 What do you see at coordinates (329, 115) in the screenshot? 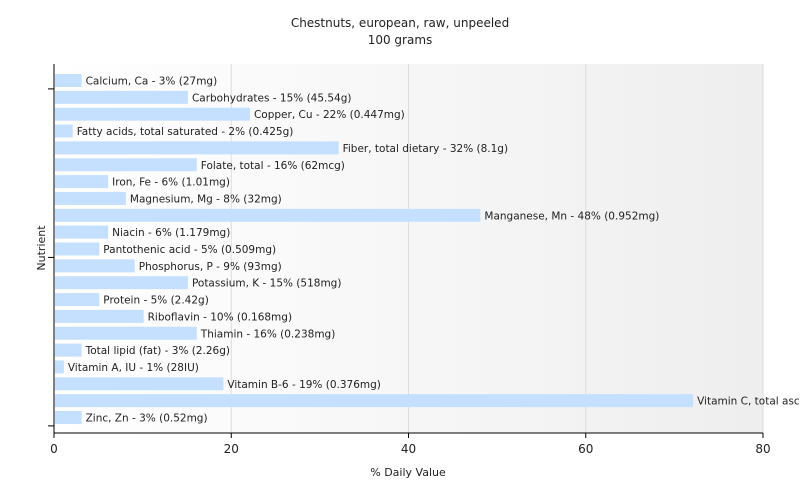
I see `bar-label: Copper, Cu - 22% (0.447mg)` at bounding box center [329, 115].